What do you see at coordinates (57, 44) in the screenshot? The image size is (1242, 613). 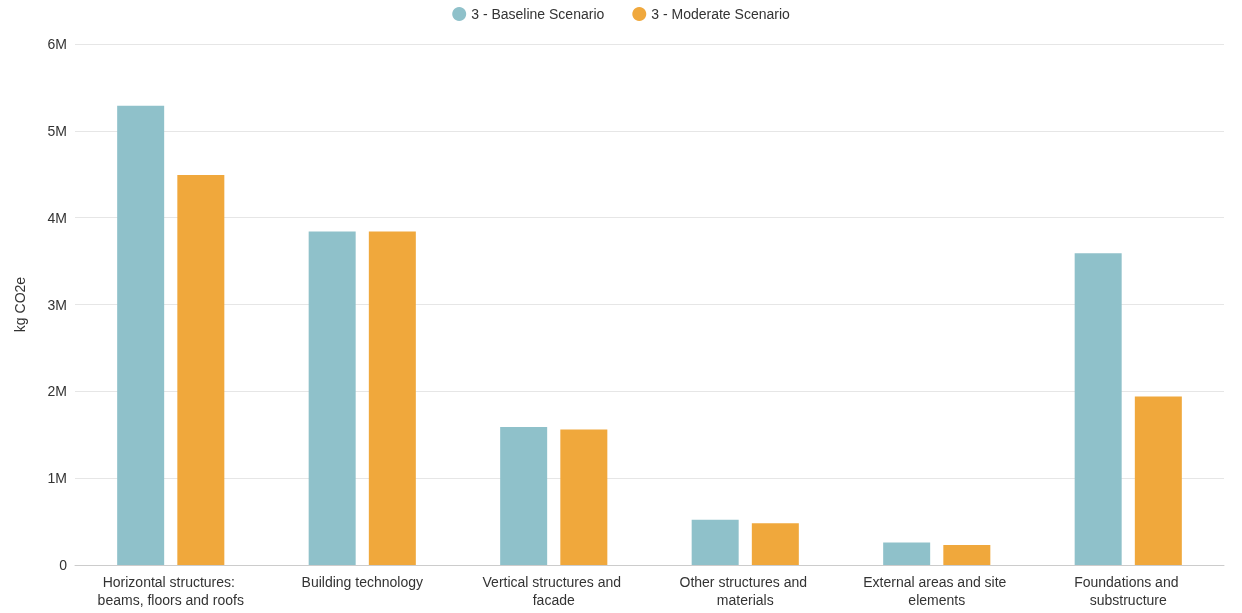 I see `y-tick-label: 6M` at bounding box center [57, 44].